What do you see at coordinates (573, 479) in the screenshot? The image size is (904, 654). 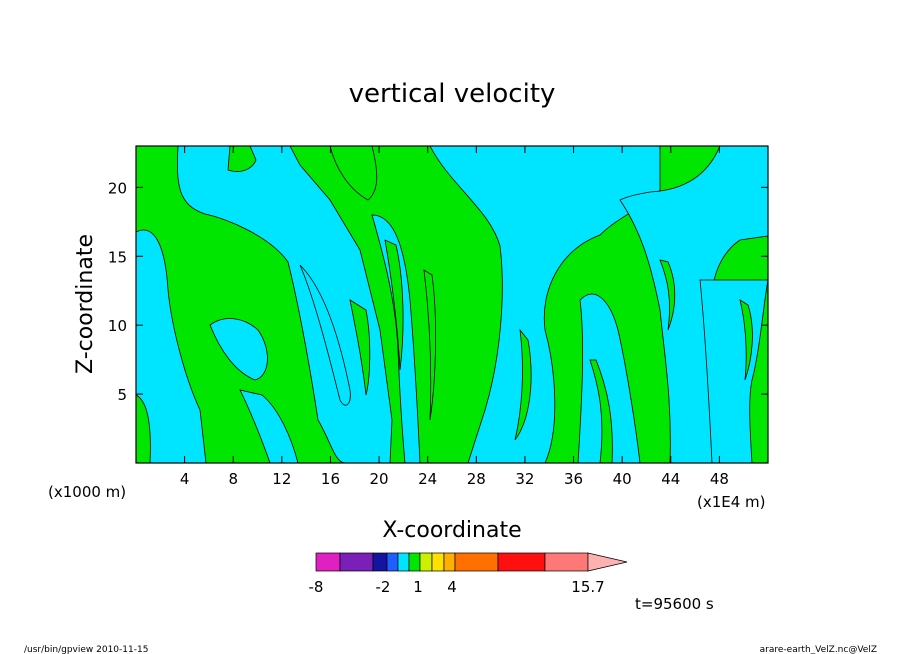 I see `x-tick-label: 36` at bounding box center [573, 479].